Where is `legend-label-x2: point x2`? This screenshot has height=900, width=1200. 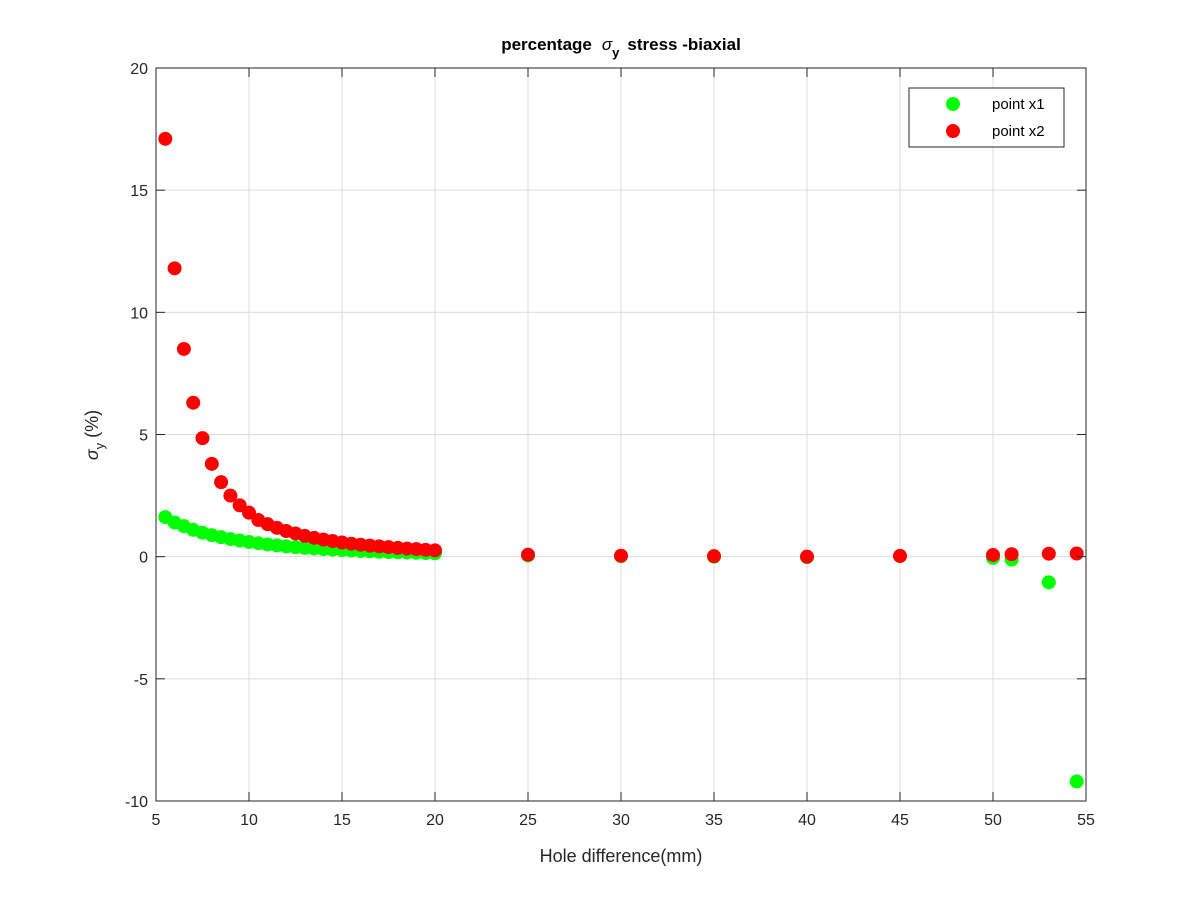
legend-label-x2: point x2 is located at coordinates (1018, 131).